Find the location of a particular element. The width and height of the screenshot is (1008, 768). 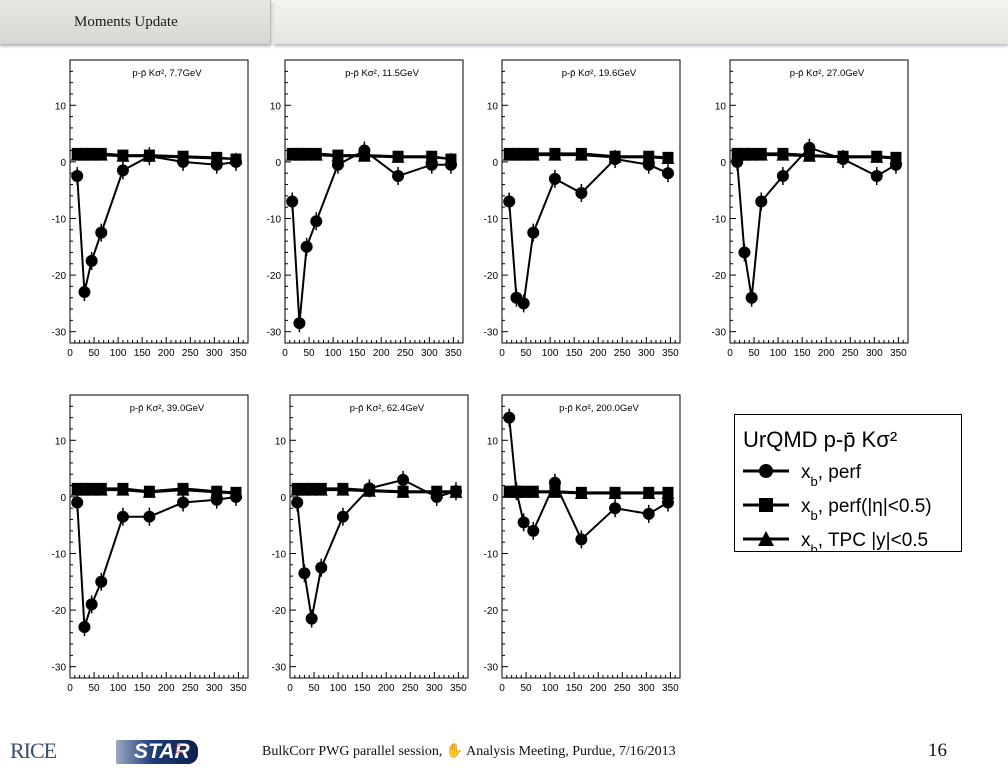

legend-label: xb, TPC |y|<0.5 is located at coordinates (864, 540).